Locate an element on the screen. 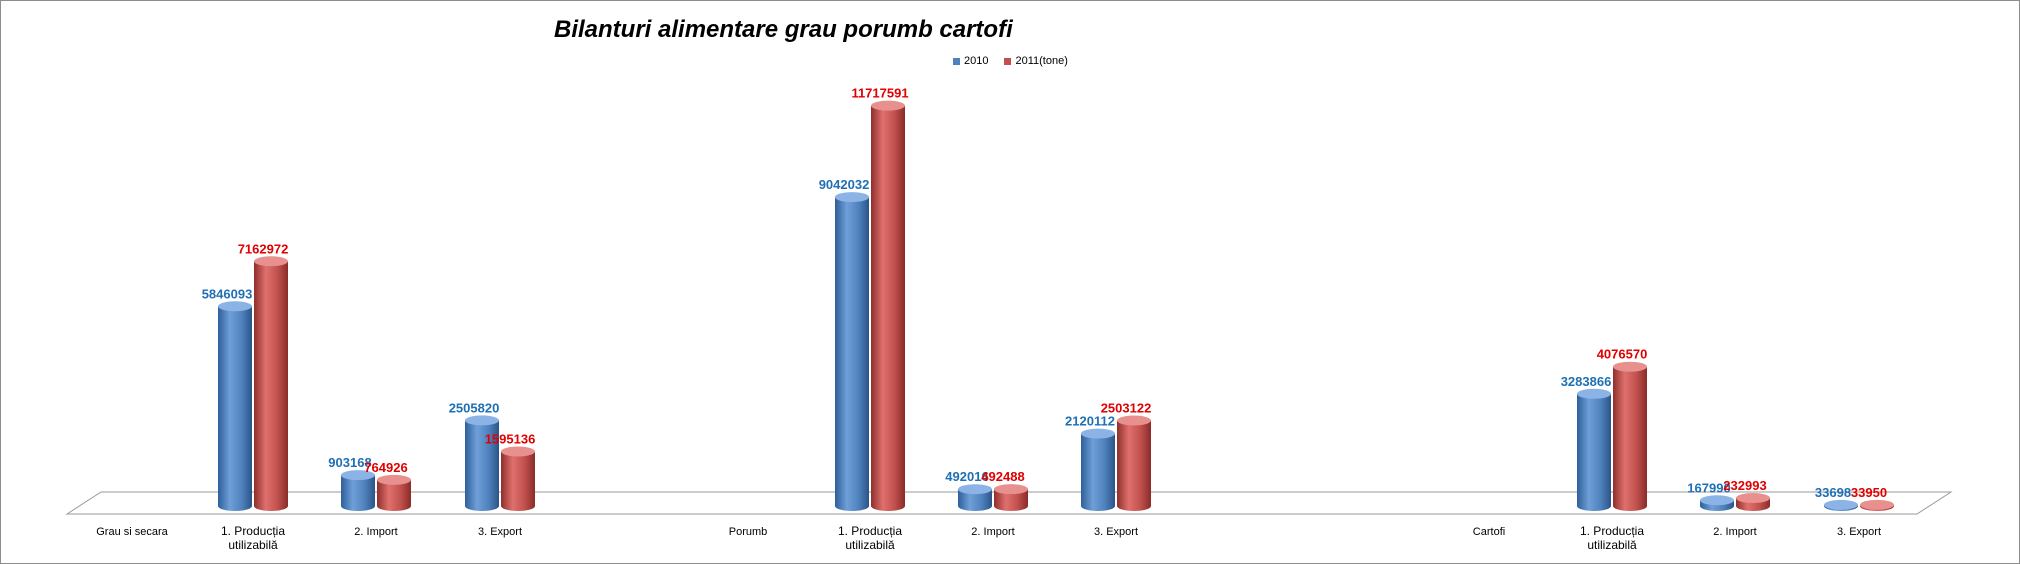 The width and height of the screenshot is (2020, 564). tick-label-line-8-0: 3. Export is located at coordinates (1859, 532).